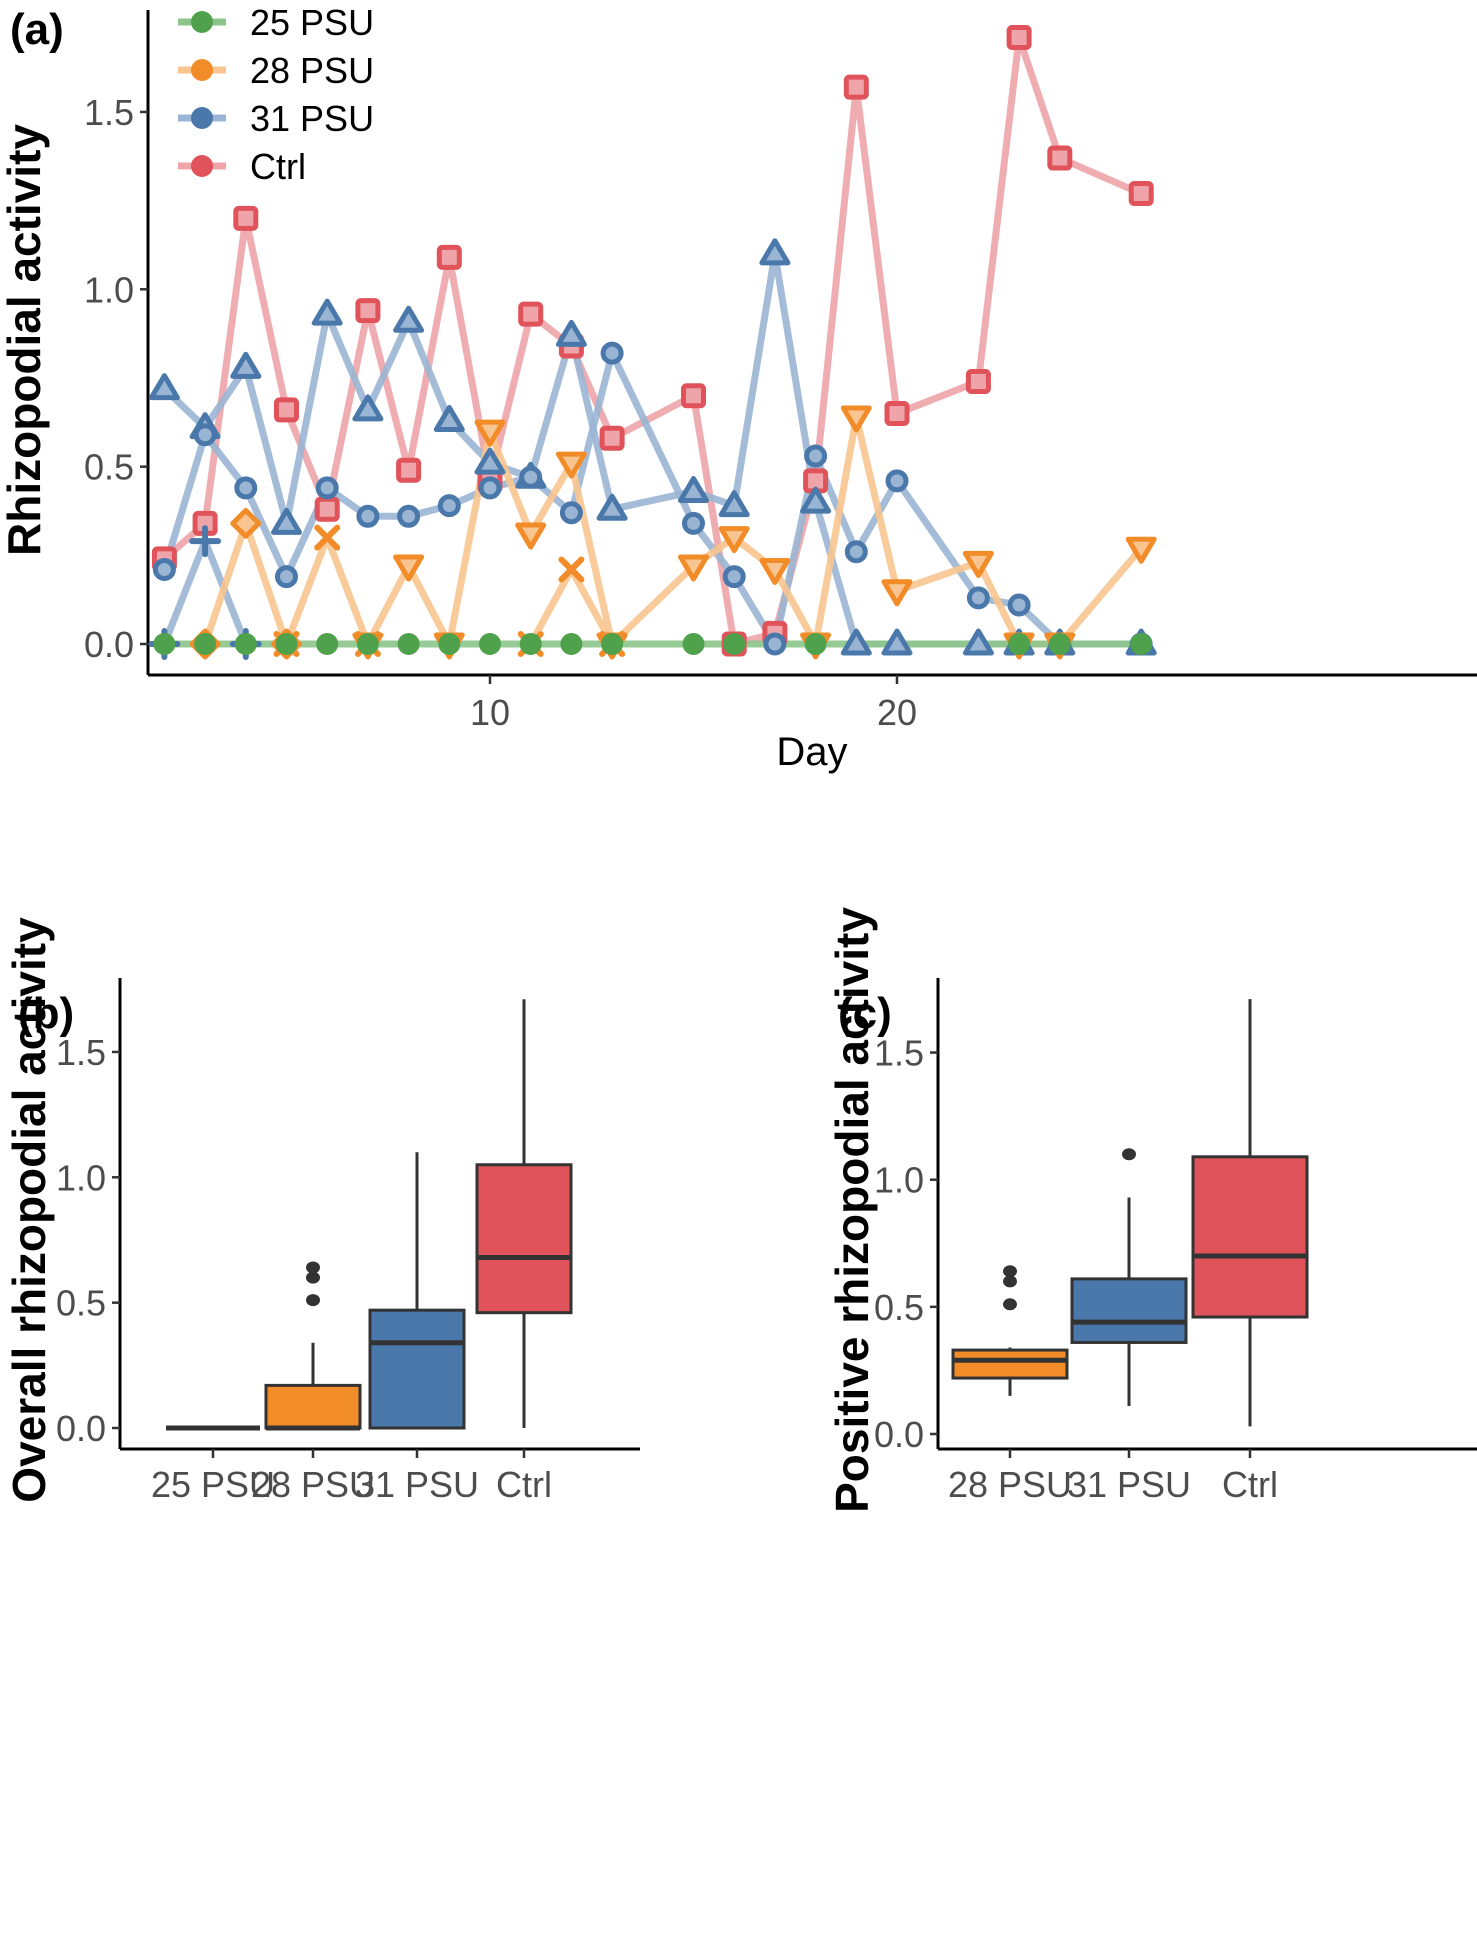 Image resolution: width=1477 pixels, height=1953 pixels. I want to click on box-25-psu: 25 PSU, so click(213, 1465).